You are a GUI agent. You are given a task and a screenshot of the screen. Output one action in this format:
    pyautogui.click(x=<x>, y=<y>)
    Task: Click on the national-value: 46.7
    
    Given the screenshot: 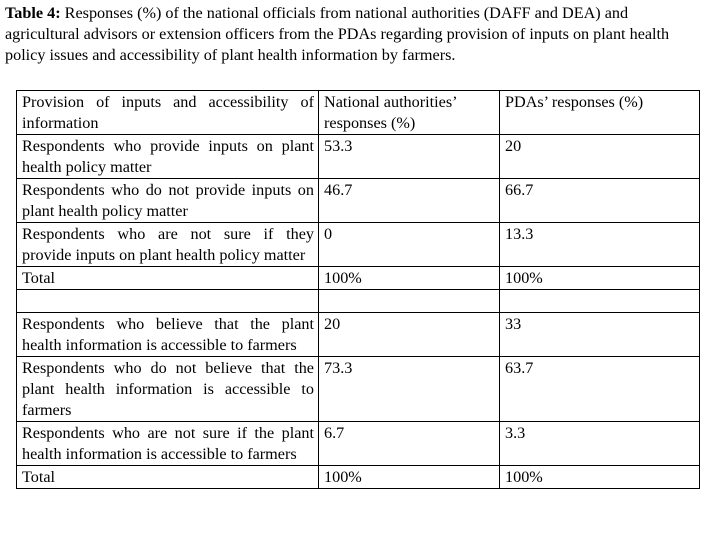 What is the action you would take?
    pyautogui.click(x=409, y=200)
    